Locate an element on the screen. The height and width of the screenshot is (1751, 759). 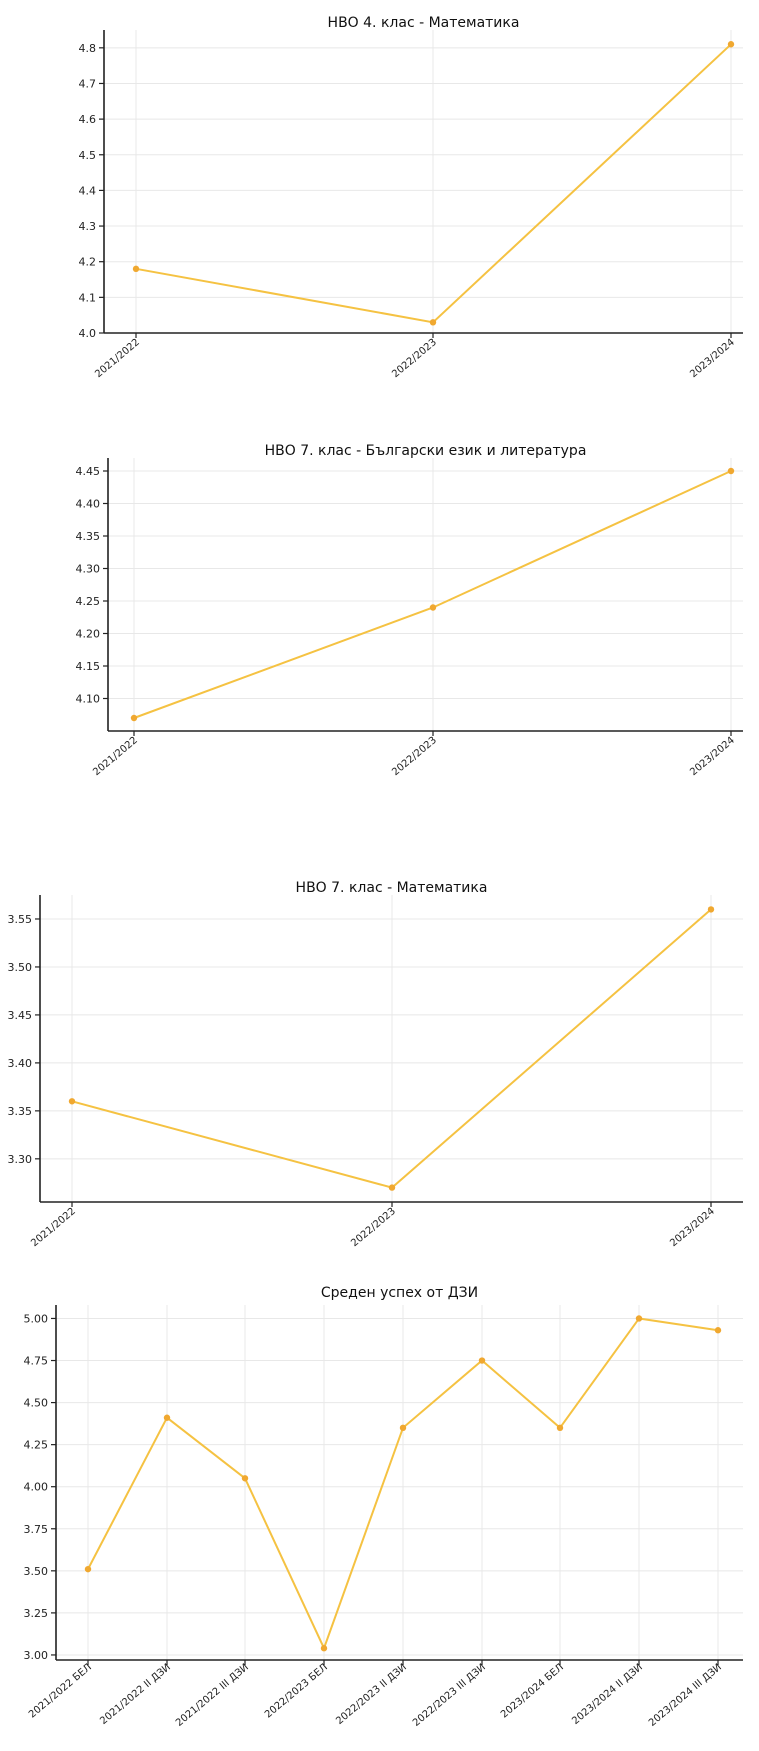
x-tick-label: 2021/2022 БЕЛ is located at coordinates (60, 1691).